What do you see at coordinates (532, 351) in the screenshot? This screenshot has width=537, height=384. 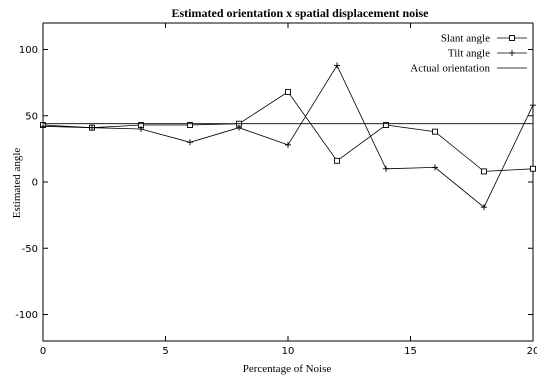 I see `x-tick-label: 20` at bounding box center [532, 351].